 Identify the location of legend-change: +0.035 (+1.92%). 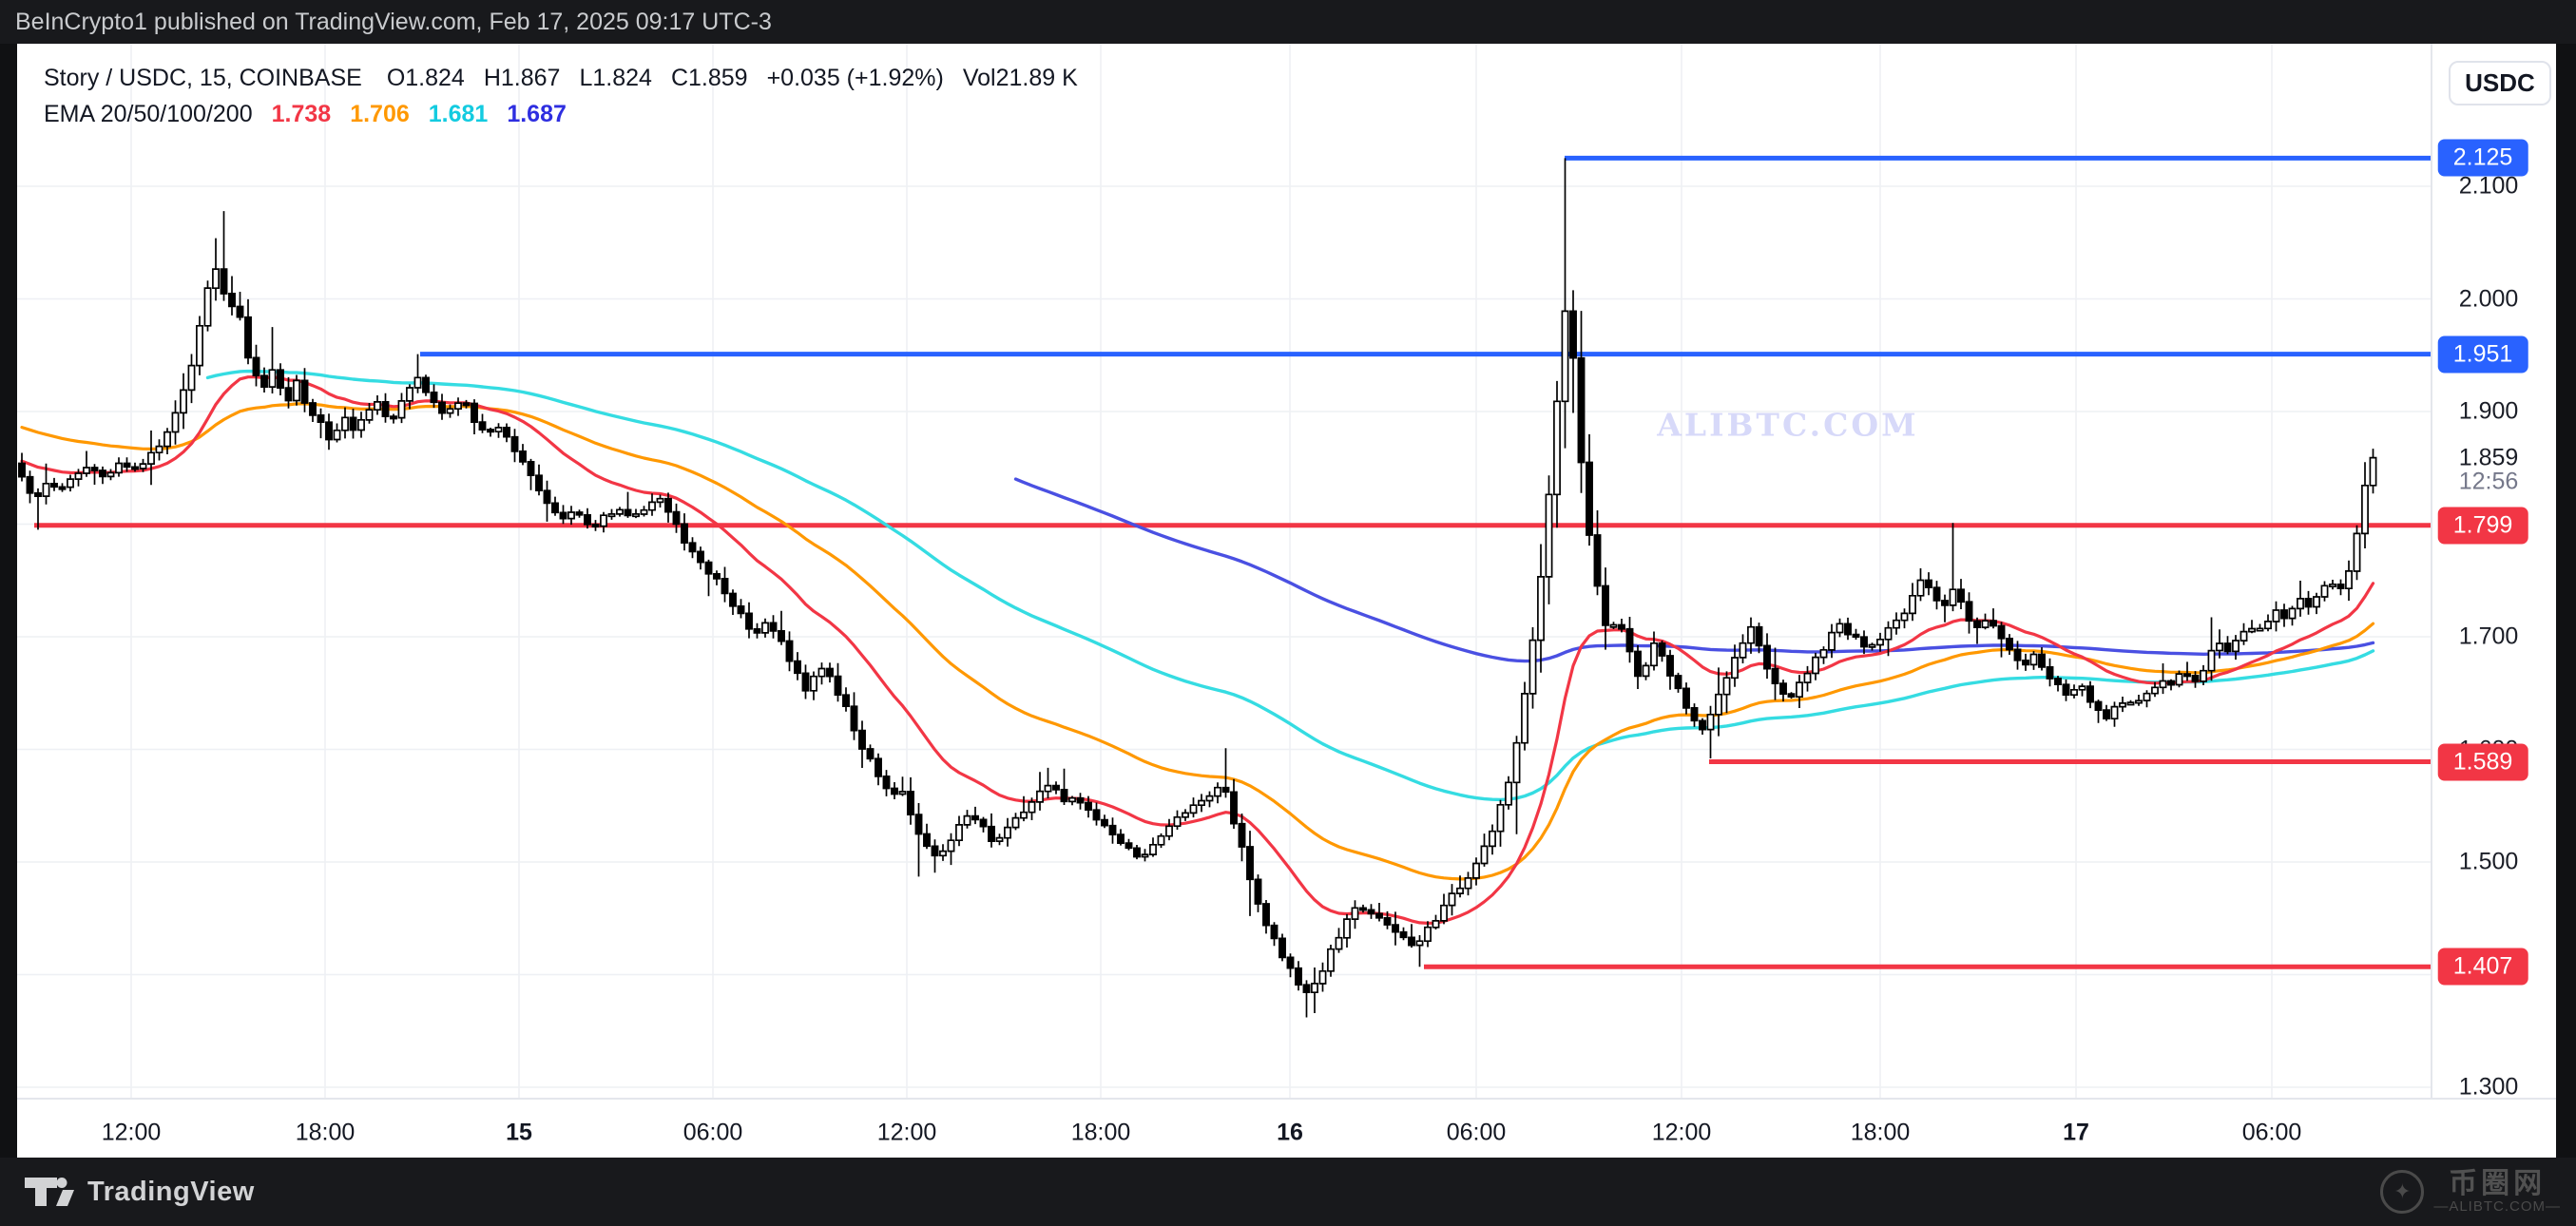
(855, 78).